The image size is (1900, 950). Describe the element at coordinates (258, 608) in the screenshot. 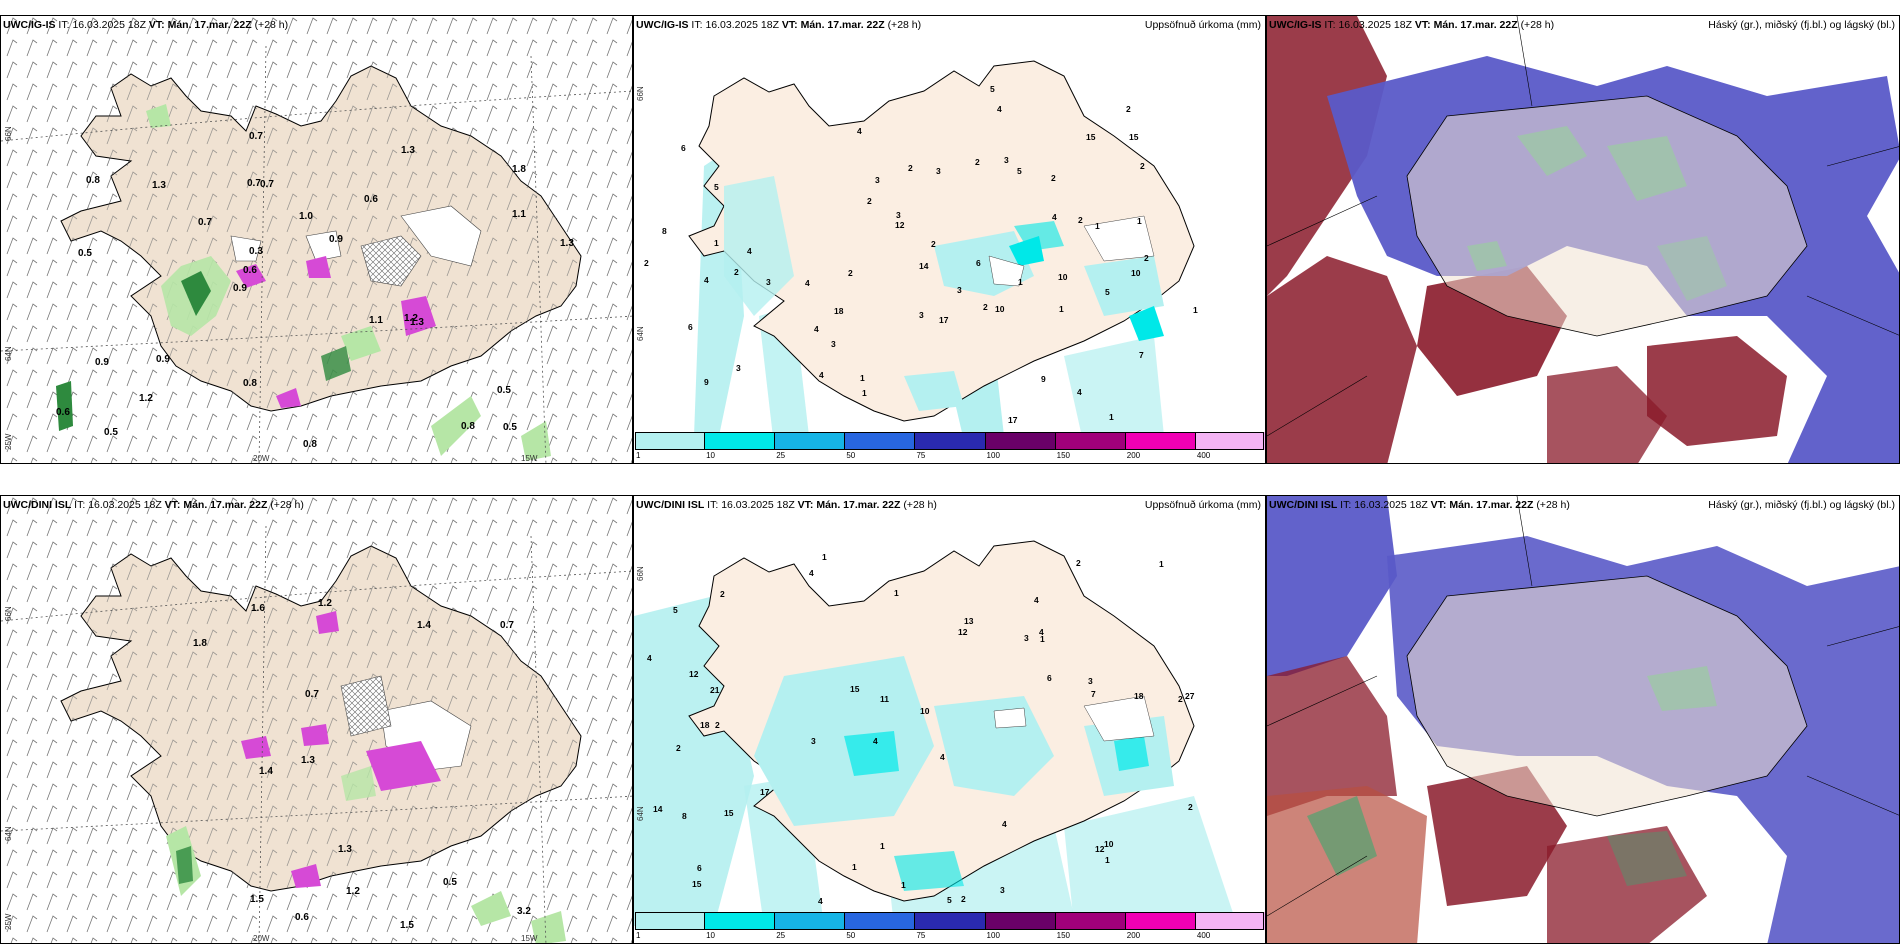

I see `map-value-label: 1.6` at that location.